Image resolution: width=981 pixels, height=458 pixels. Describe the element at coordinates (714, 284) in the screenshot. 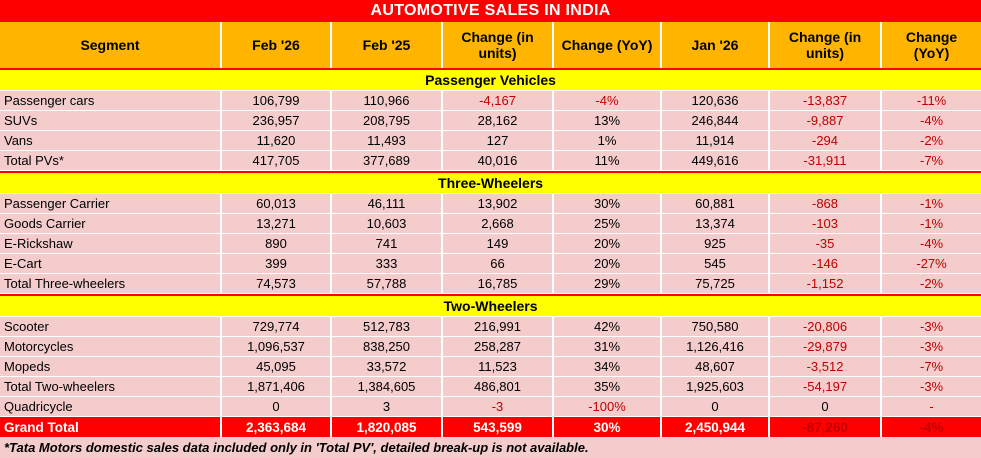

I see `value-cell: 75,725` at that location.